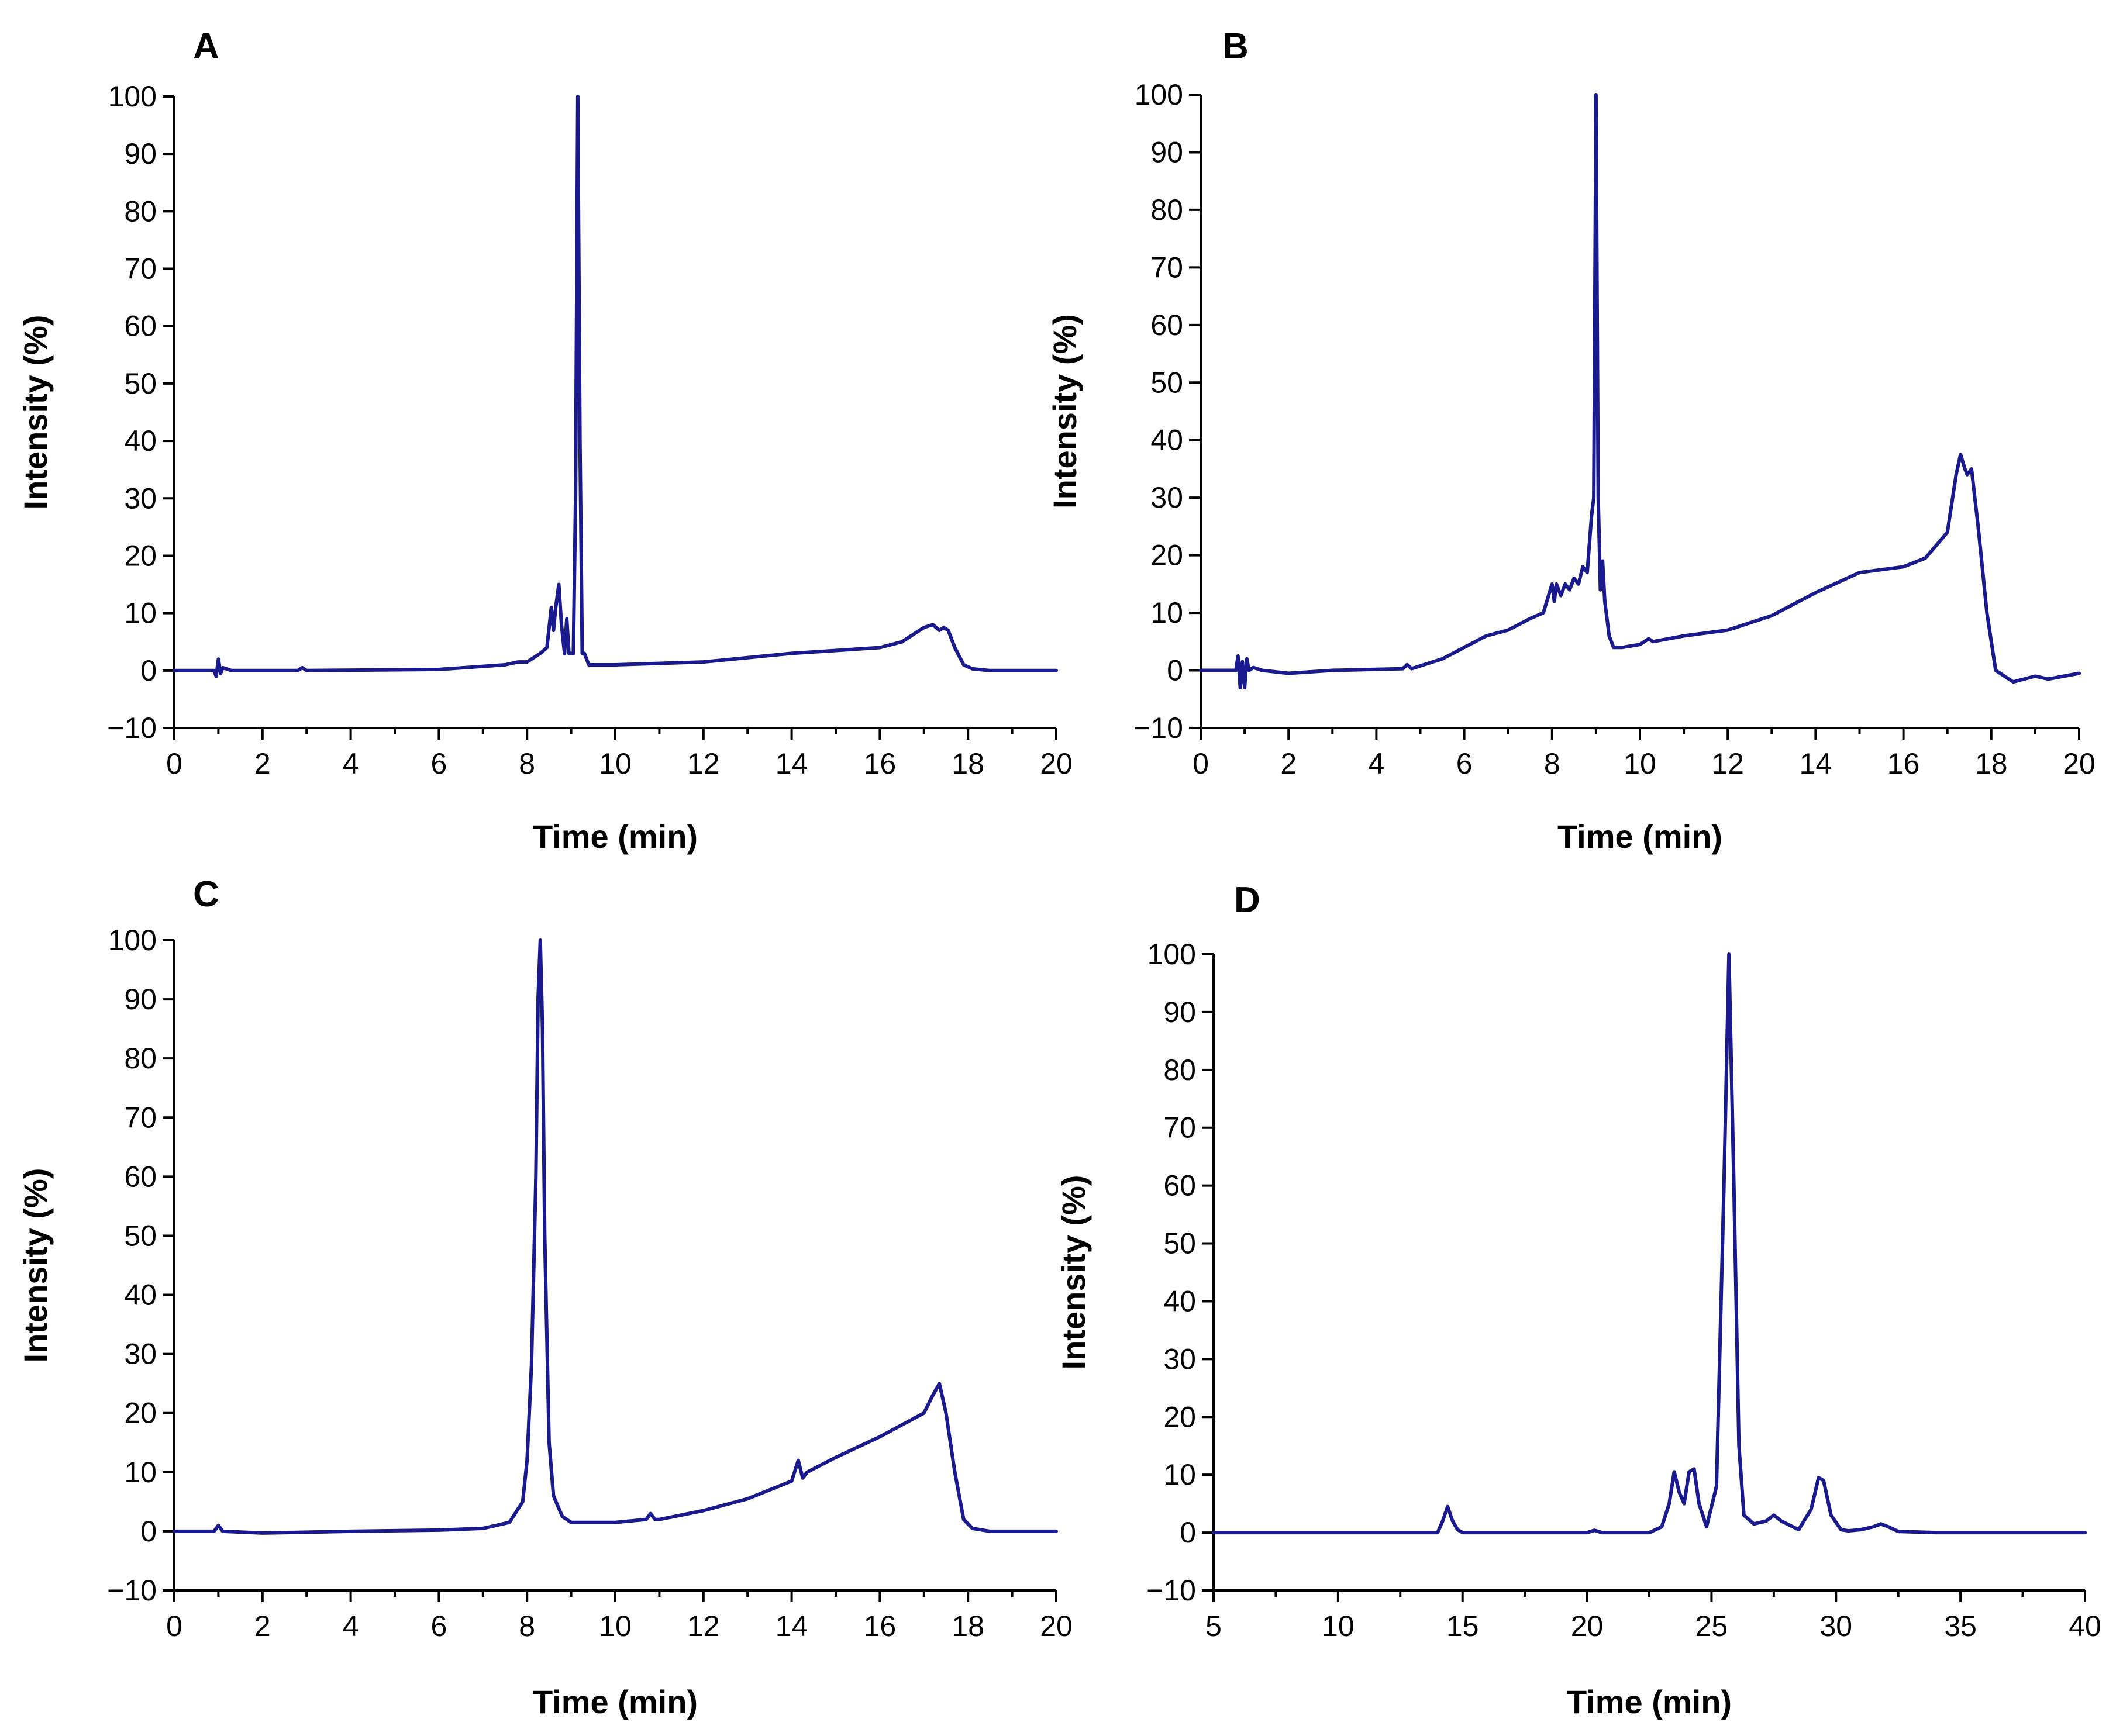 Image resolution: width=2123 pixels, height=1736 pixels. I want to click on chromatogram-trace-b, so click(1640, 391).